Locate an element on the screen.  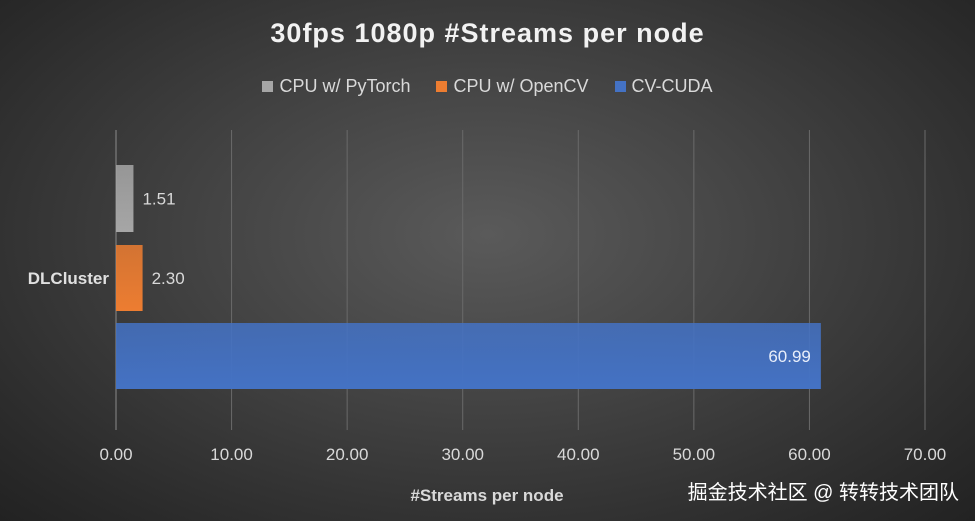
x-tick-label: 70.00 is located at coordinates (925, 454).